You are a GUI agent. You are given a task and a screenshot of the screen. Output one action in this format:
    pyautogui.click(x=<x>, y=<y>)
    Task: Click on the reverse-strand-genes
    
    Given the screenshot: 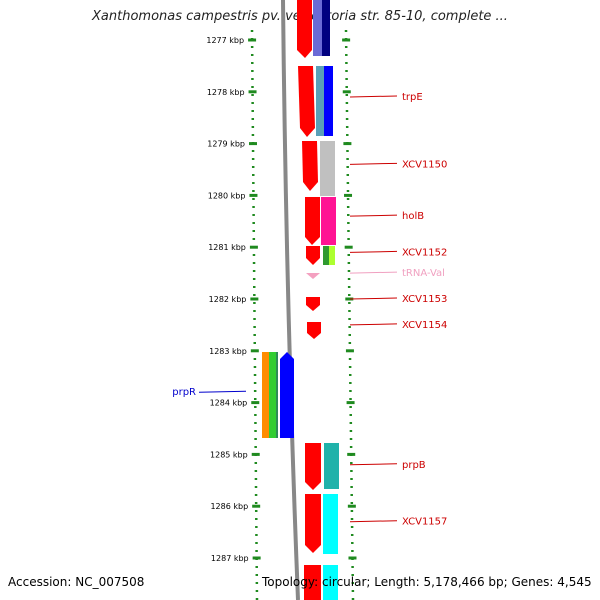 What is the action you would take?
    pyautogui.click(x=278, y=395)
    